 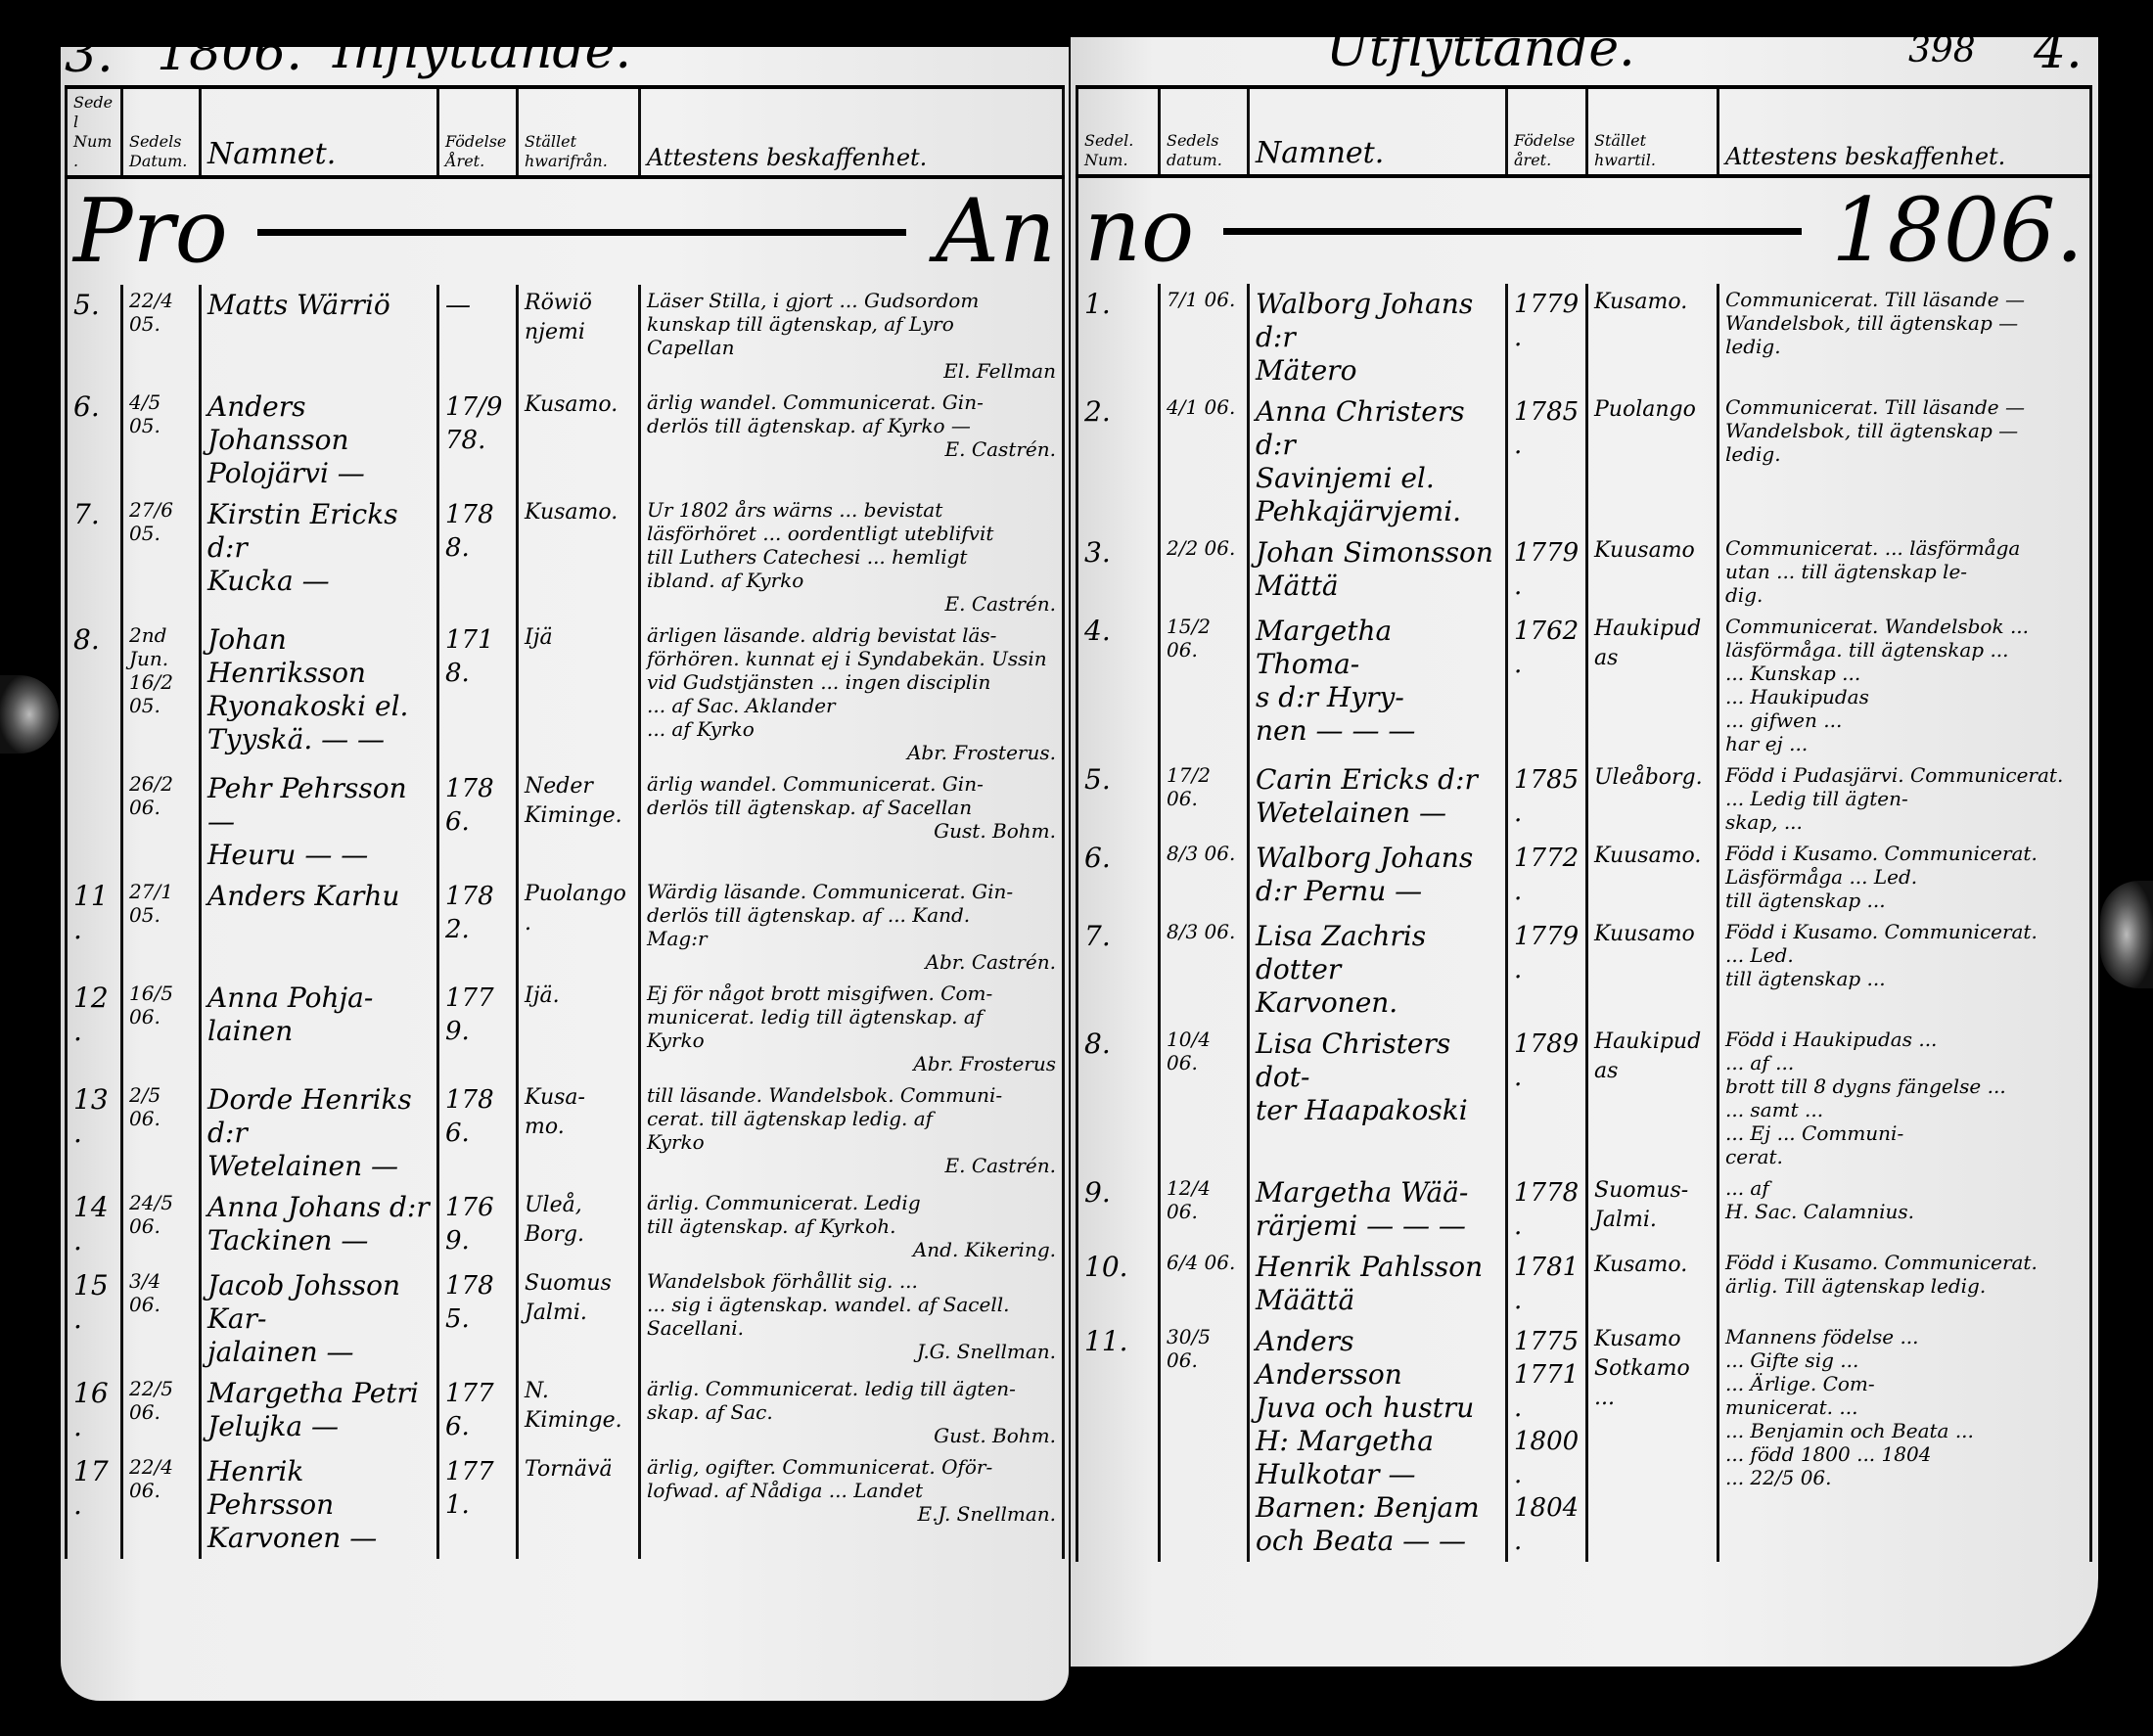 I want to click on entry-attest-line: läsförhöret ... oordentligt uteblifvit, so click(x=820, y=533).